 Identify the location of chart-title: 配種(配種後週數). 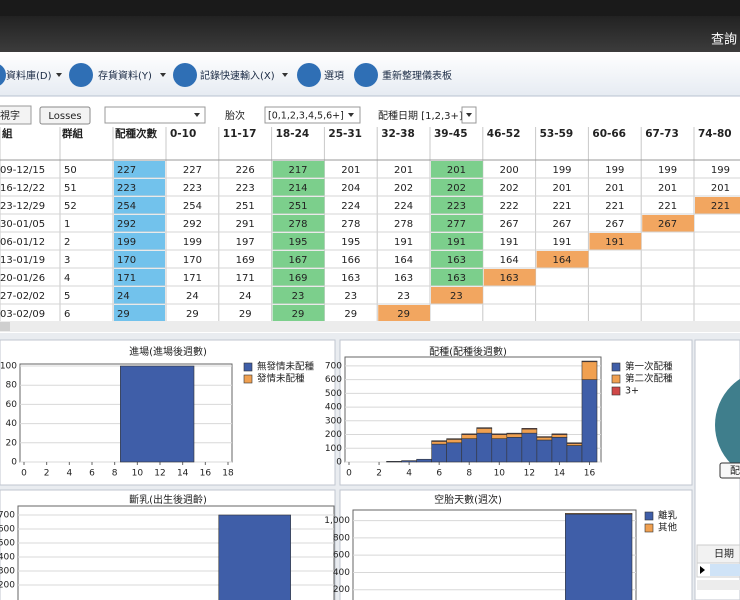
(468, 351).